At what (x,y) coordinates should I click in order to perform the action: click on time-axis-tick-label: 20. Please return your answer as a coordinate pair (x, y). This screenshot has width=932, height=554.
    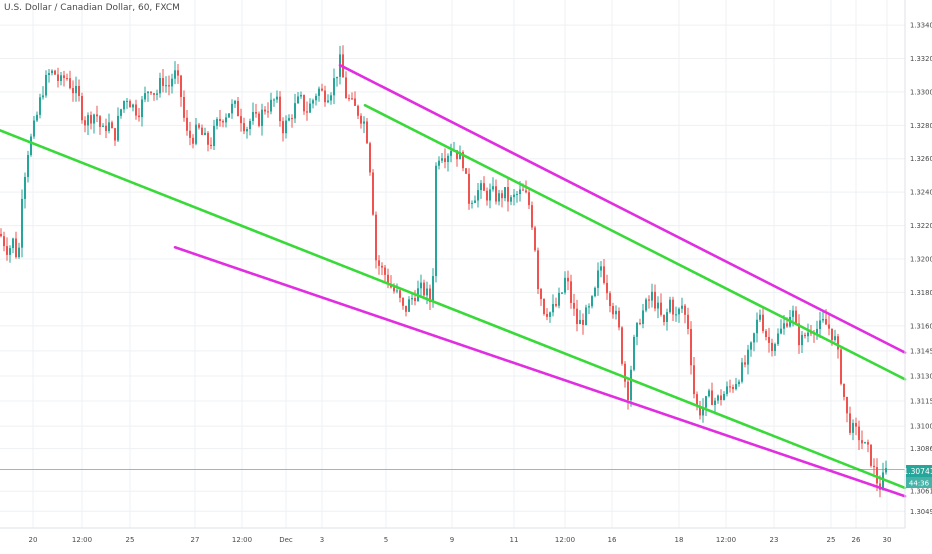
    Looking at the image, I should click on (33, 540).